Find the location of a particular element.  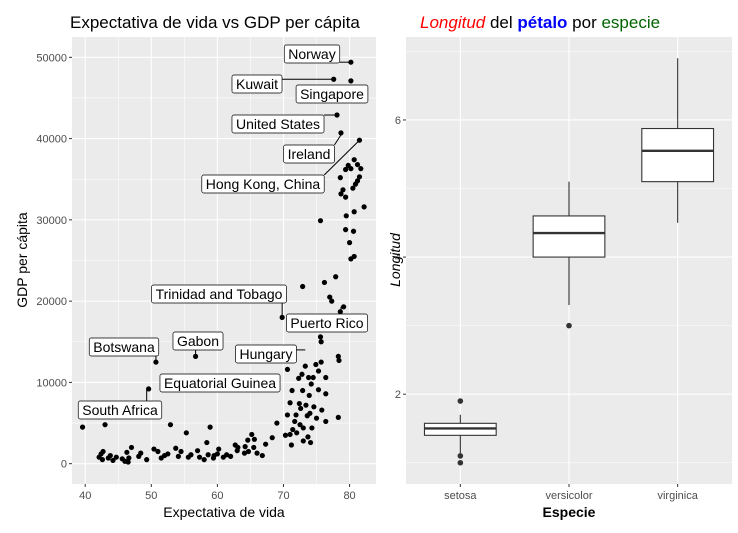

annotation-label: Hong Kong, China is located at coordinates (280, 166).